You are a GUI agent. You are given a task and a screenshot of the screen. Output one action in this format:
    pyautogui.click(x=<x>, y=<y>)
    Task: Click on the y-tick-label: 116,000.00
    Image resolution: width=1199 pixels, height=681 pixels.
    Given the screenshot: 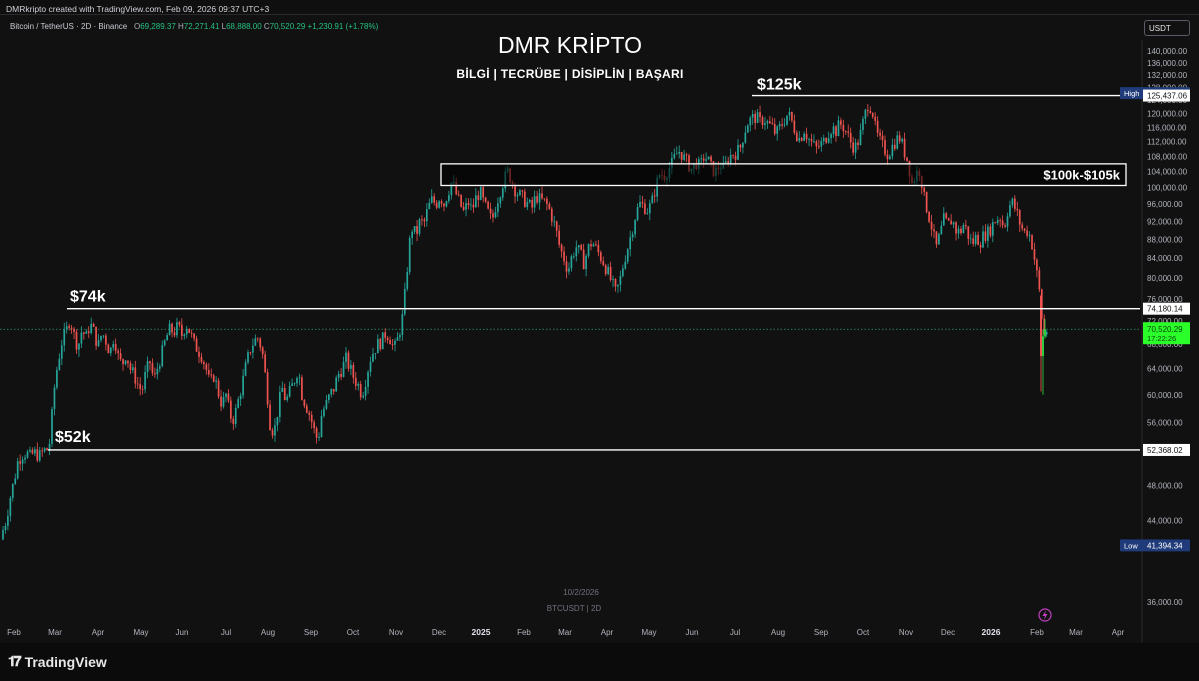 What is the action you would take?
    pyautogui.click(x=1167, y=127)
    